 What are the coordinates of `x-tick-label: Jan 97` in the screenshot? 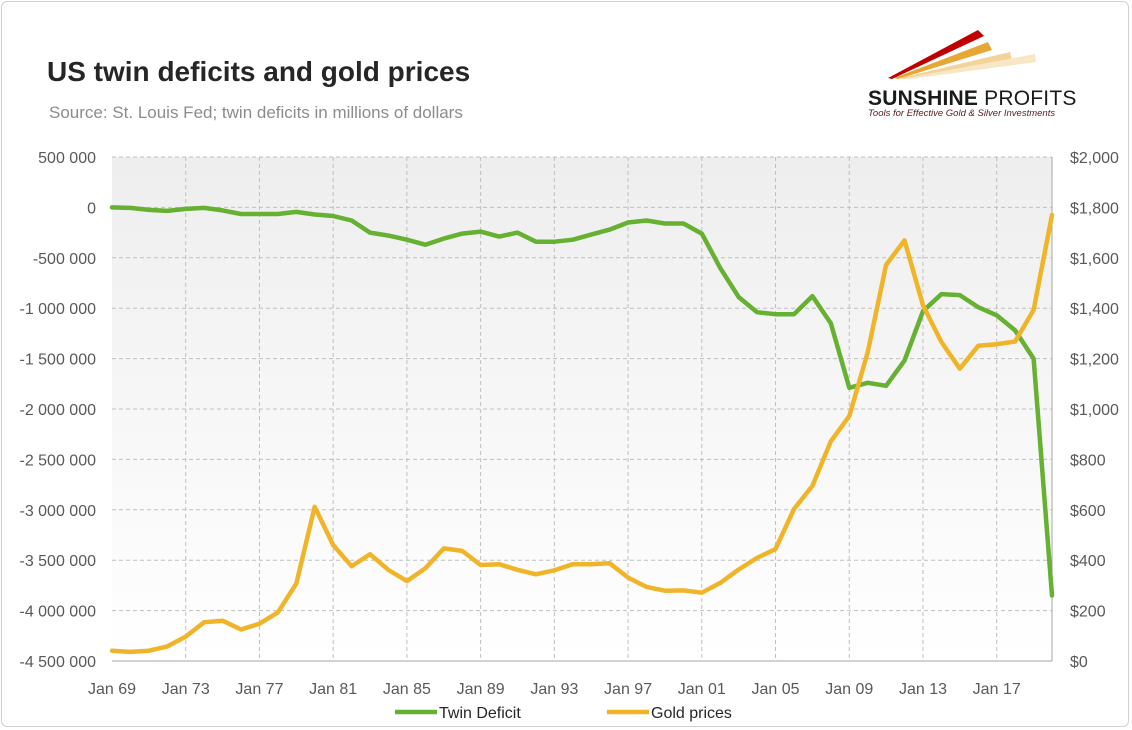 It's located at (628, 689).